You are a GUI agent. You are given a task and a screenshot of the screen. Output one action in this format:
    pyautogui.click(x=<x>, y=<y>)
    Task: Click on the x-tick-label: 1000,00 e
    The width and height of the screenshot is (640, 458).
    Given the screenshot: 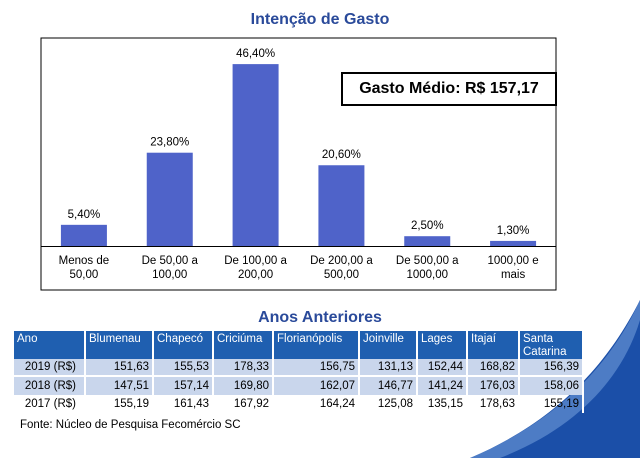 What is the action you would take?
    pyautogui.click(x=512, y=261)
    